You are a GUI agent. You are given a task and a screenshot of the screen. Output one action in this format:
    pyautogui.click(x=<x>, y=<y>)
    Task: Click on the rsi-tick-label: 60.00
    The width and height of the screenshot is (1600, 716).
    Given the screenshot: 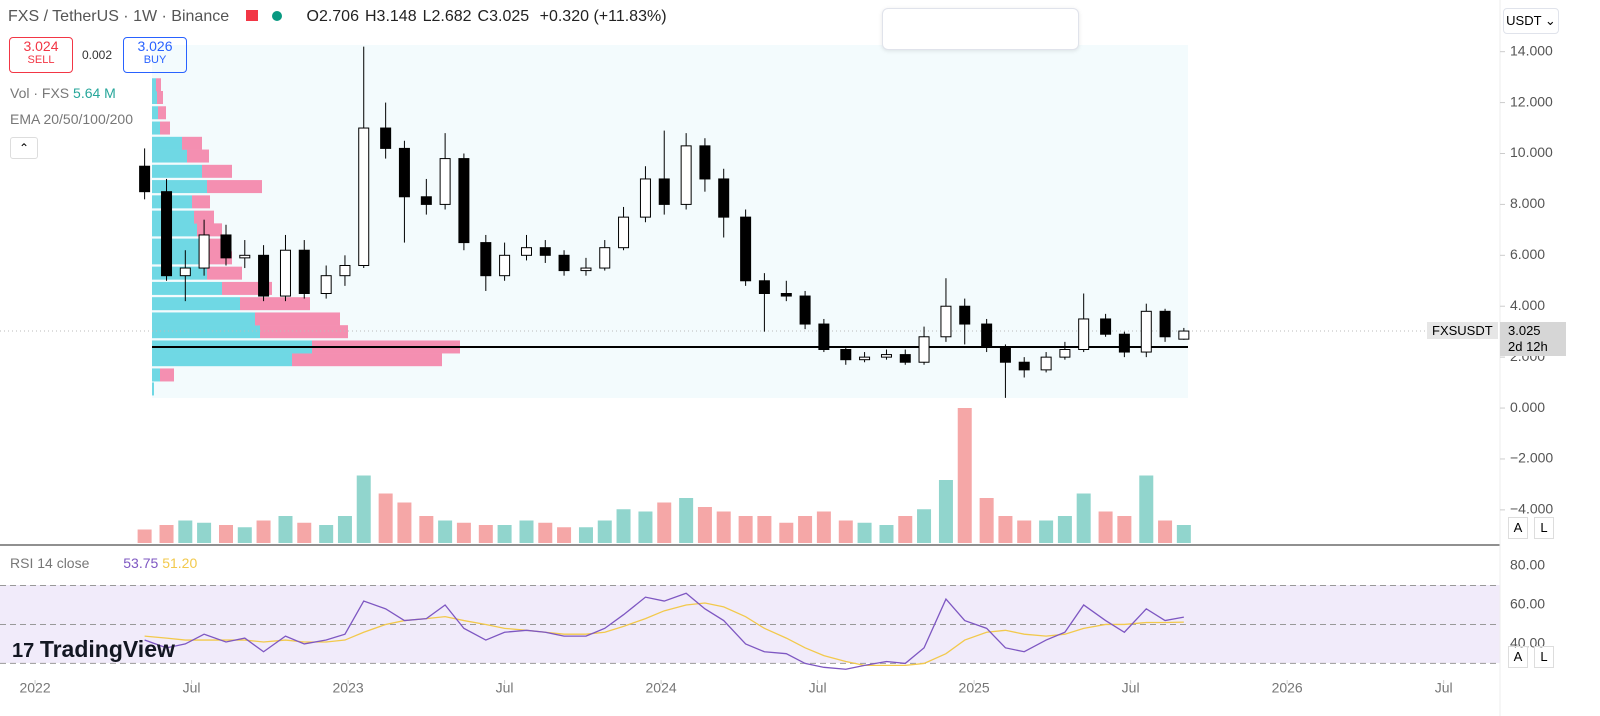 What is the action you would take?
    pyautogui.click(x=1527, y=604)
    